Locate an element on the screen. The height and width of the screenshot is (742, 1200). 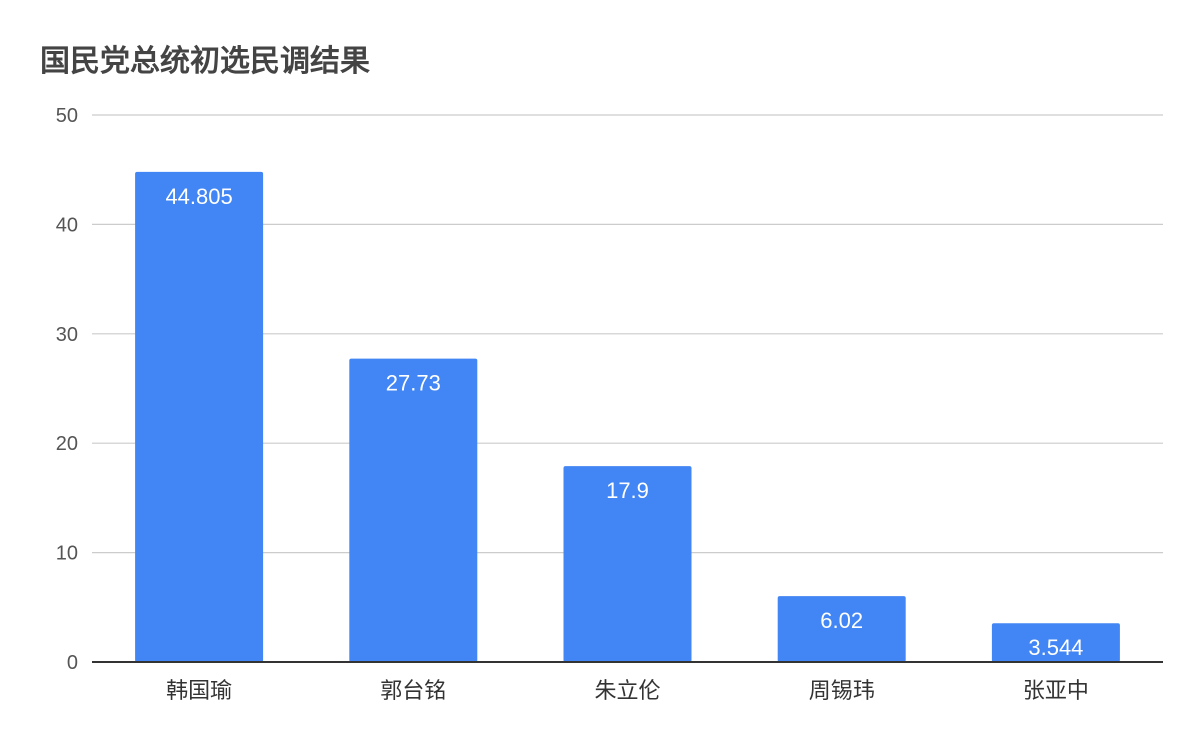
bar-value-label: 17.9 is located at coordinates (627, 490).